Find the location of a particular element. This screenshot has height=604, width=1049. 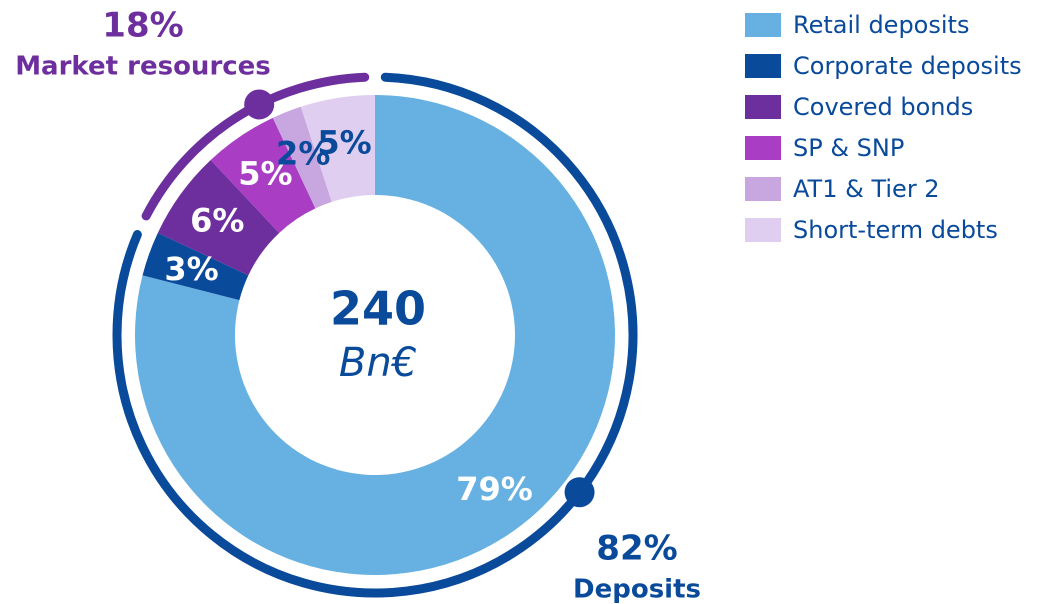

segment-label: 2% is located at coordinates (303, 154).